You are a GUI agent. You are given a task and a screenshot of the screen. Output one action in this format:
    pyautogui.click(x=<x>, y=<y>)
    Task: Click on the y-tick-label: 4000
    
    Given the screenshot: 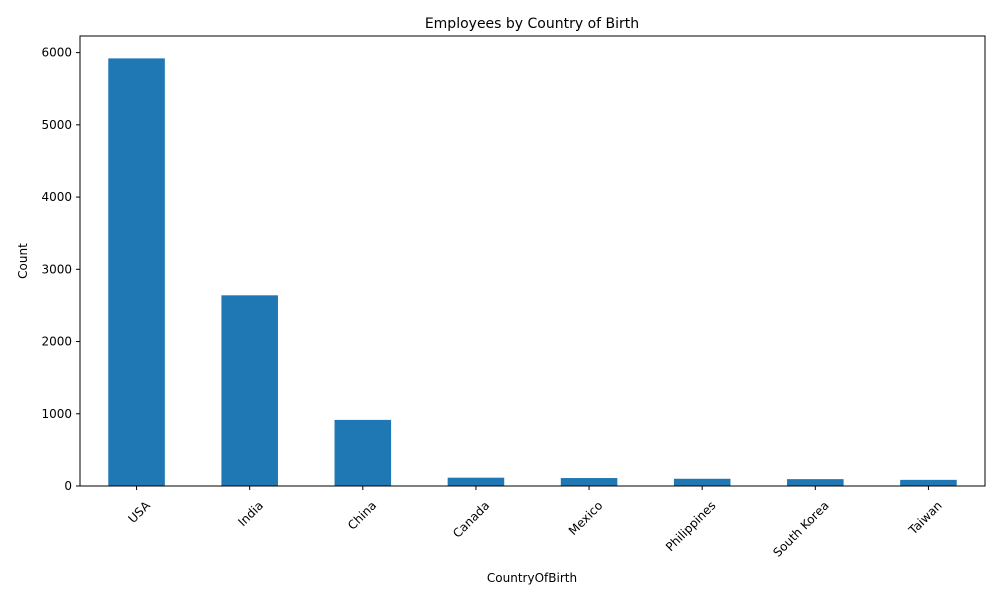 What is the action you would take?
    pyautogui.click(x=56, y=197)
    